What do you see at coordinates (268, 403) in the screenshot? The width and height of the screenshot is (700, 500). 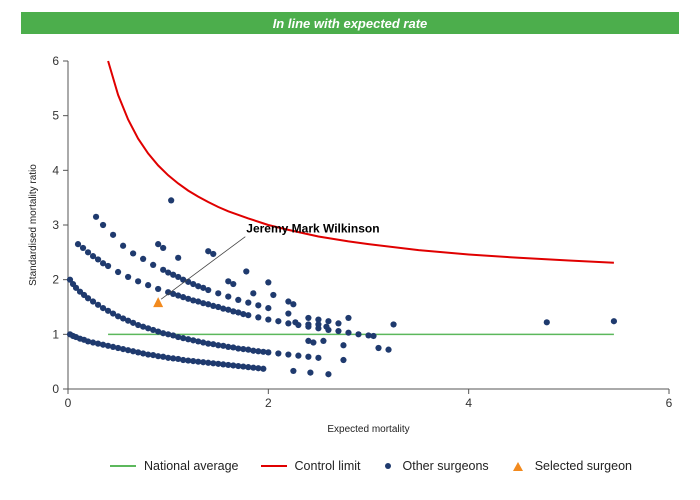 I see `x-tick-label: 2` at bounding box center [268, 403].